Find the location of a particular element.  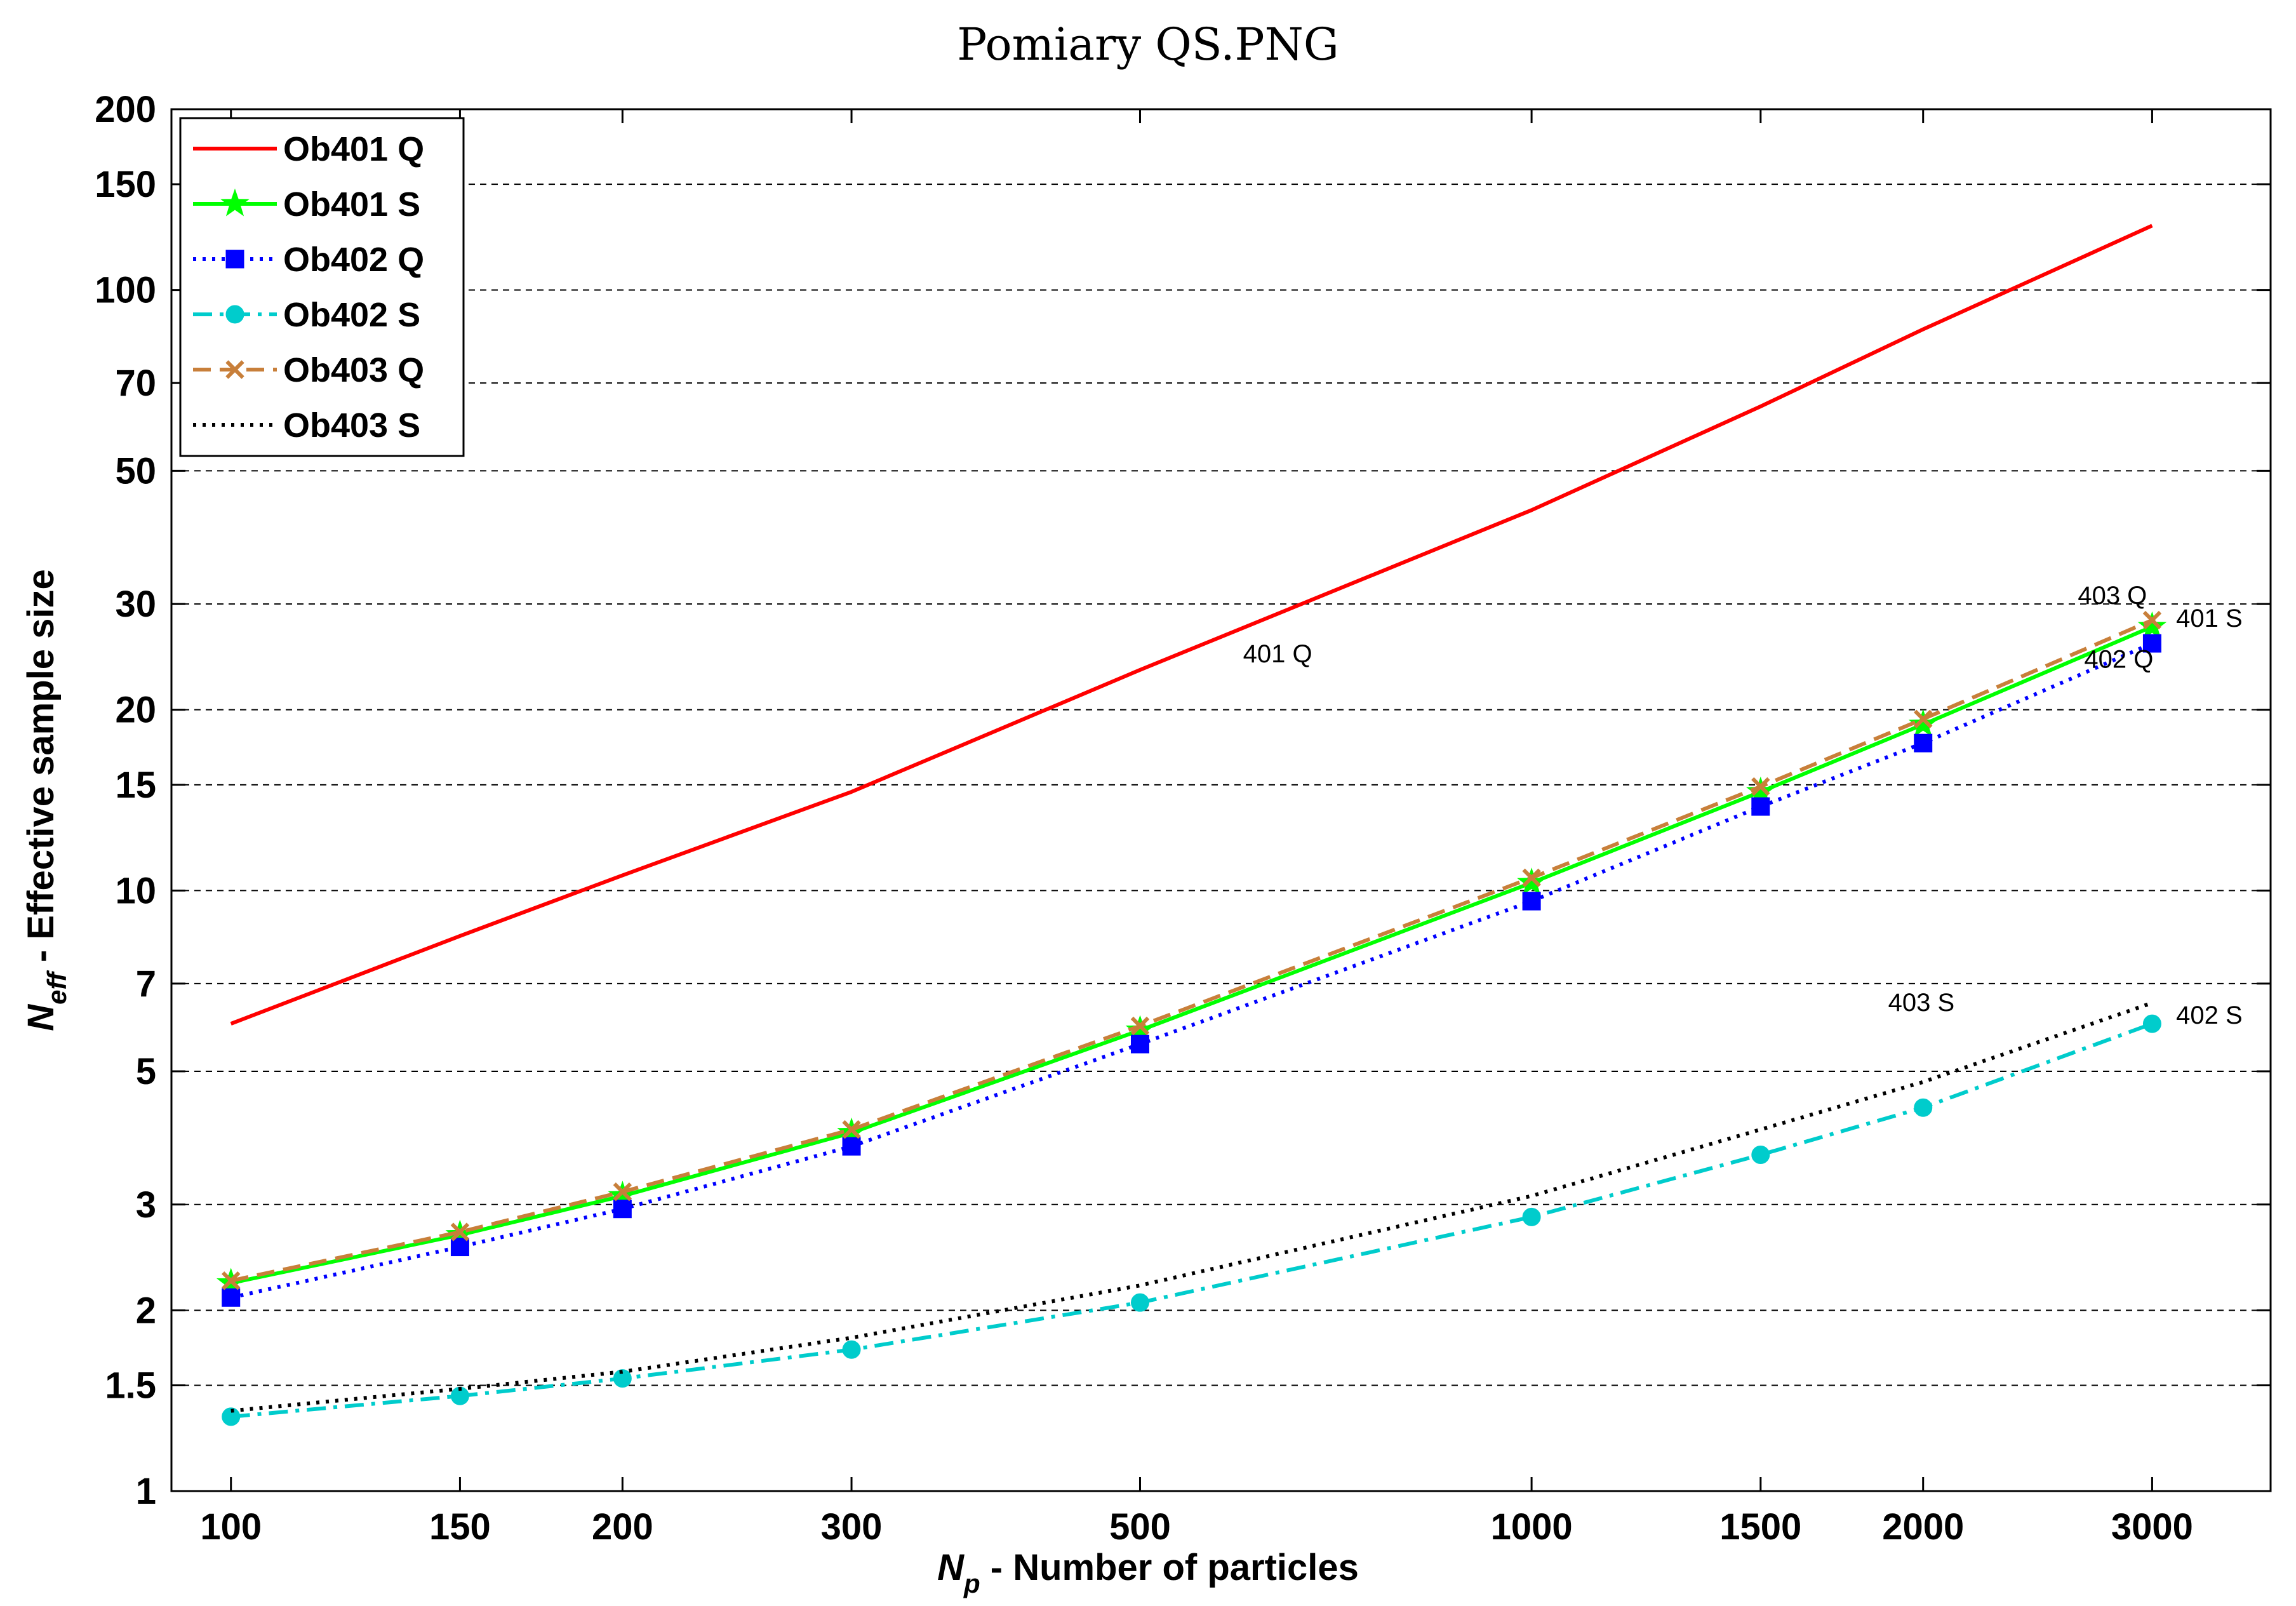

annotation-403-q: 403 Q is located at coordinates (2112, 596).